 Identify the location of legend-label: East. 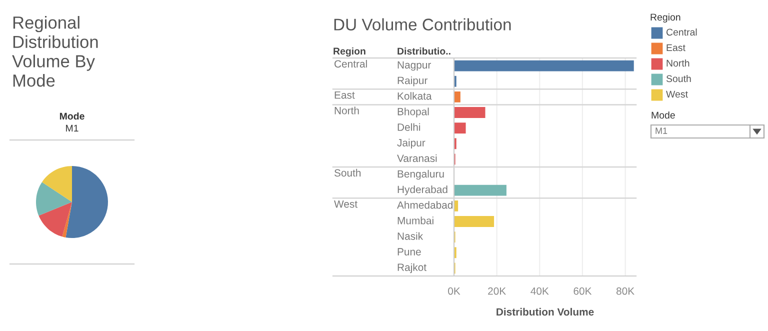
(676, 48).